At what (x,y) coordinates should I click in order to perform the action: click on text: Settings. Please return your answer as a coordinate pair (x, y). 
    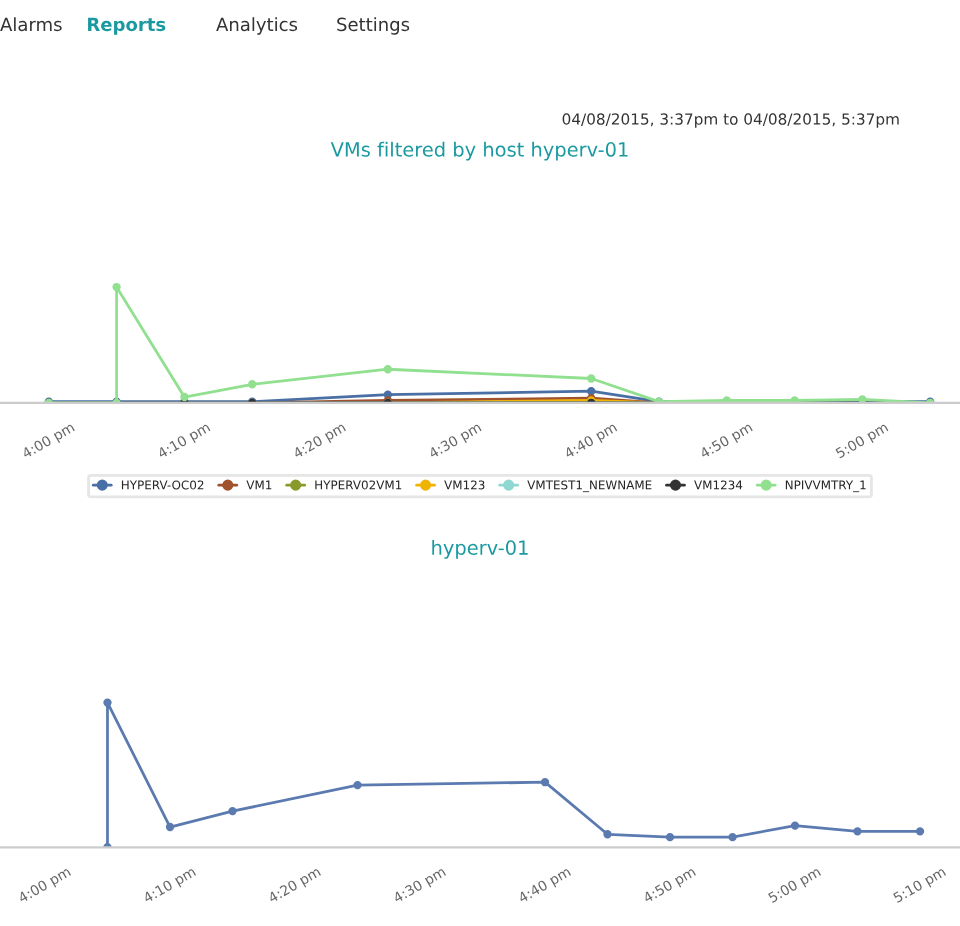
    Looking at the image, I should click on (373, 26).